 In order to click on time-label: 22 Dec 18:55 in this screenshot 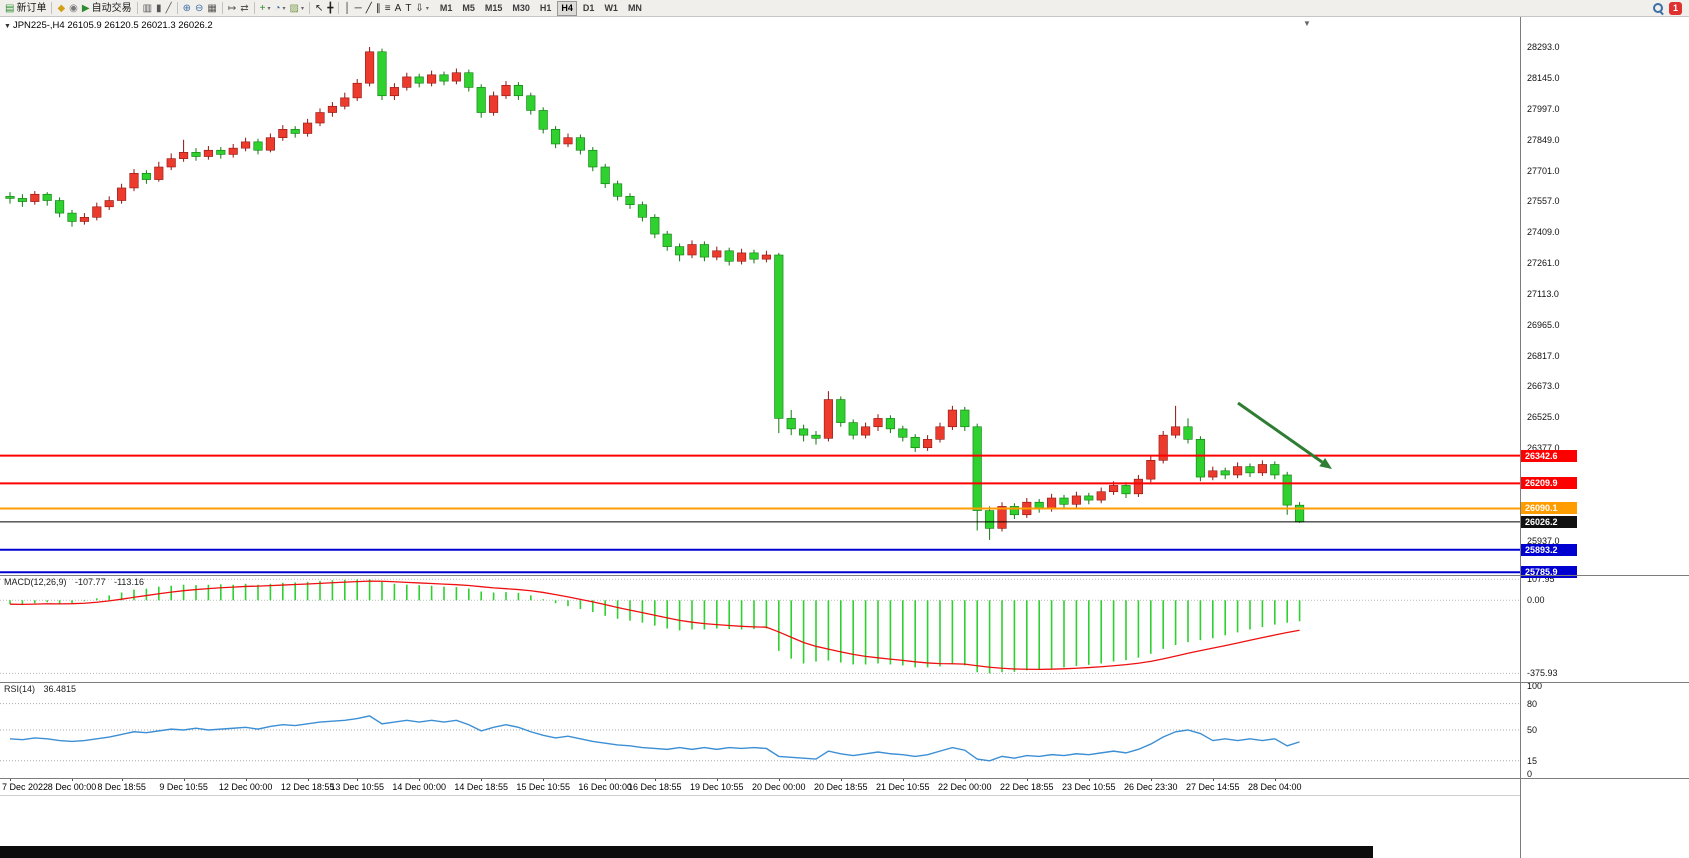, I will do `click(1027, 787)`.